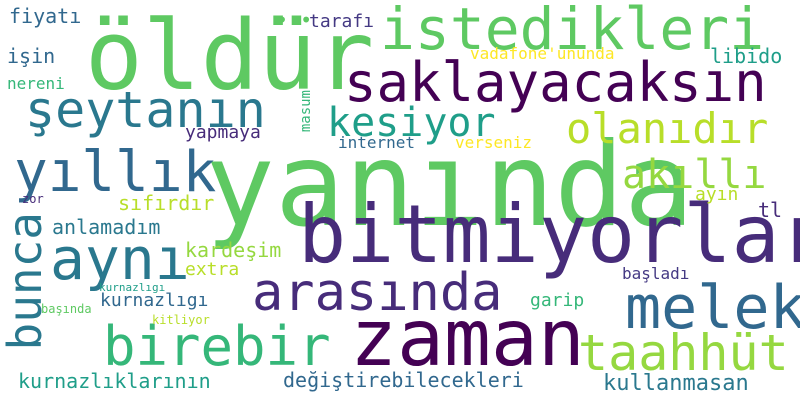  I want to click on word-ayni: aynı, so click(120, 259).